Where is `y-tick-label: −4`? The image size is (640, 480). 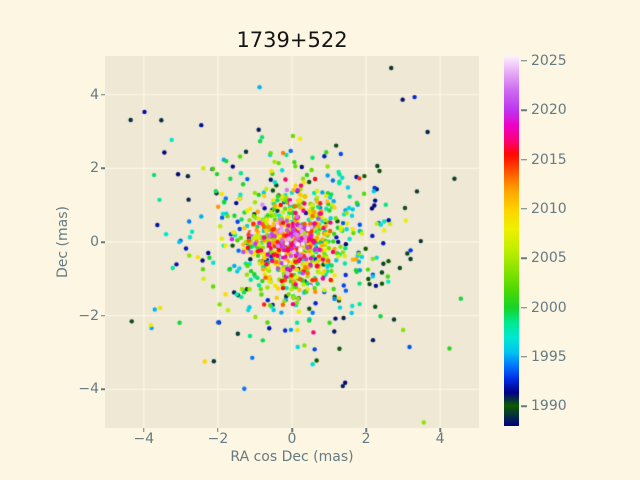 y-tick-label: −4 is located at coordinates (88, 389).